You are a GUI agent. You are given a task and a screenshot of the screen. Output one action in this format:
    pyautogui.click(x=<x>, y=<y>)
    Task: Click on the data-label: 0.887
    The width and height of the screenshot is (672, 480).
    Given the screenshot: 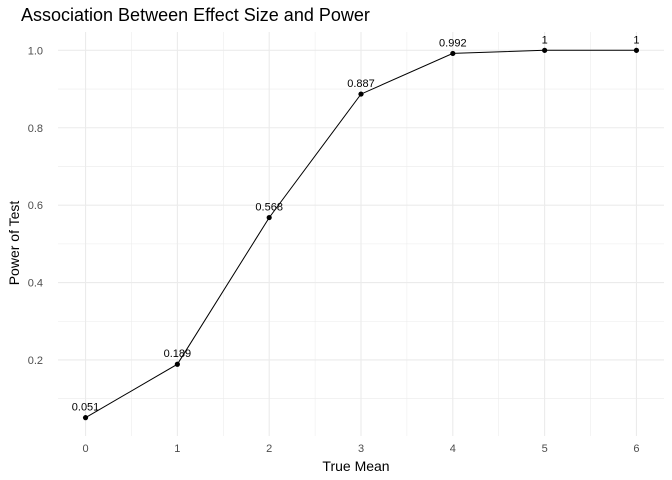 What is the action you would take?
    pyautogui.click(x=361, y=84)
    